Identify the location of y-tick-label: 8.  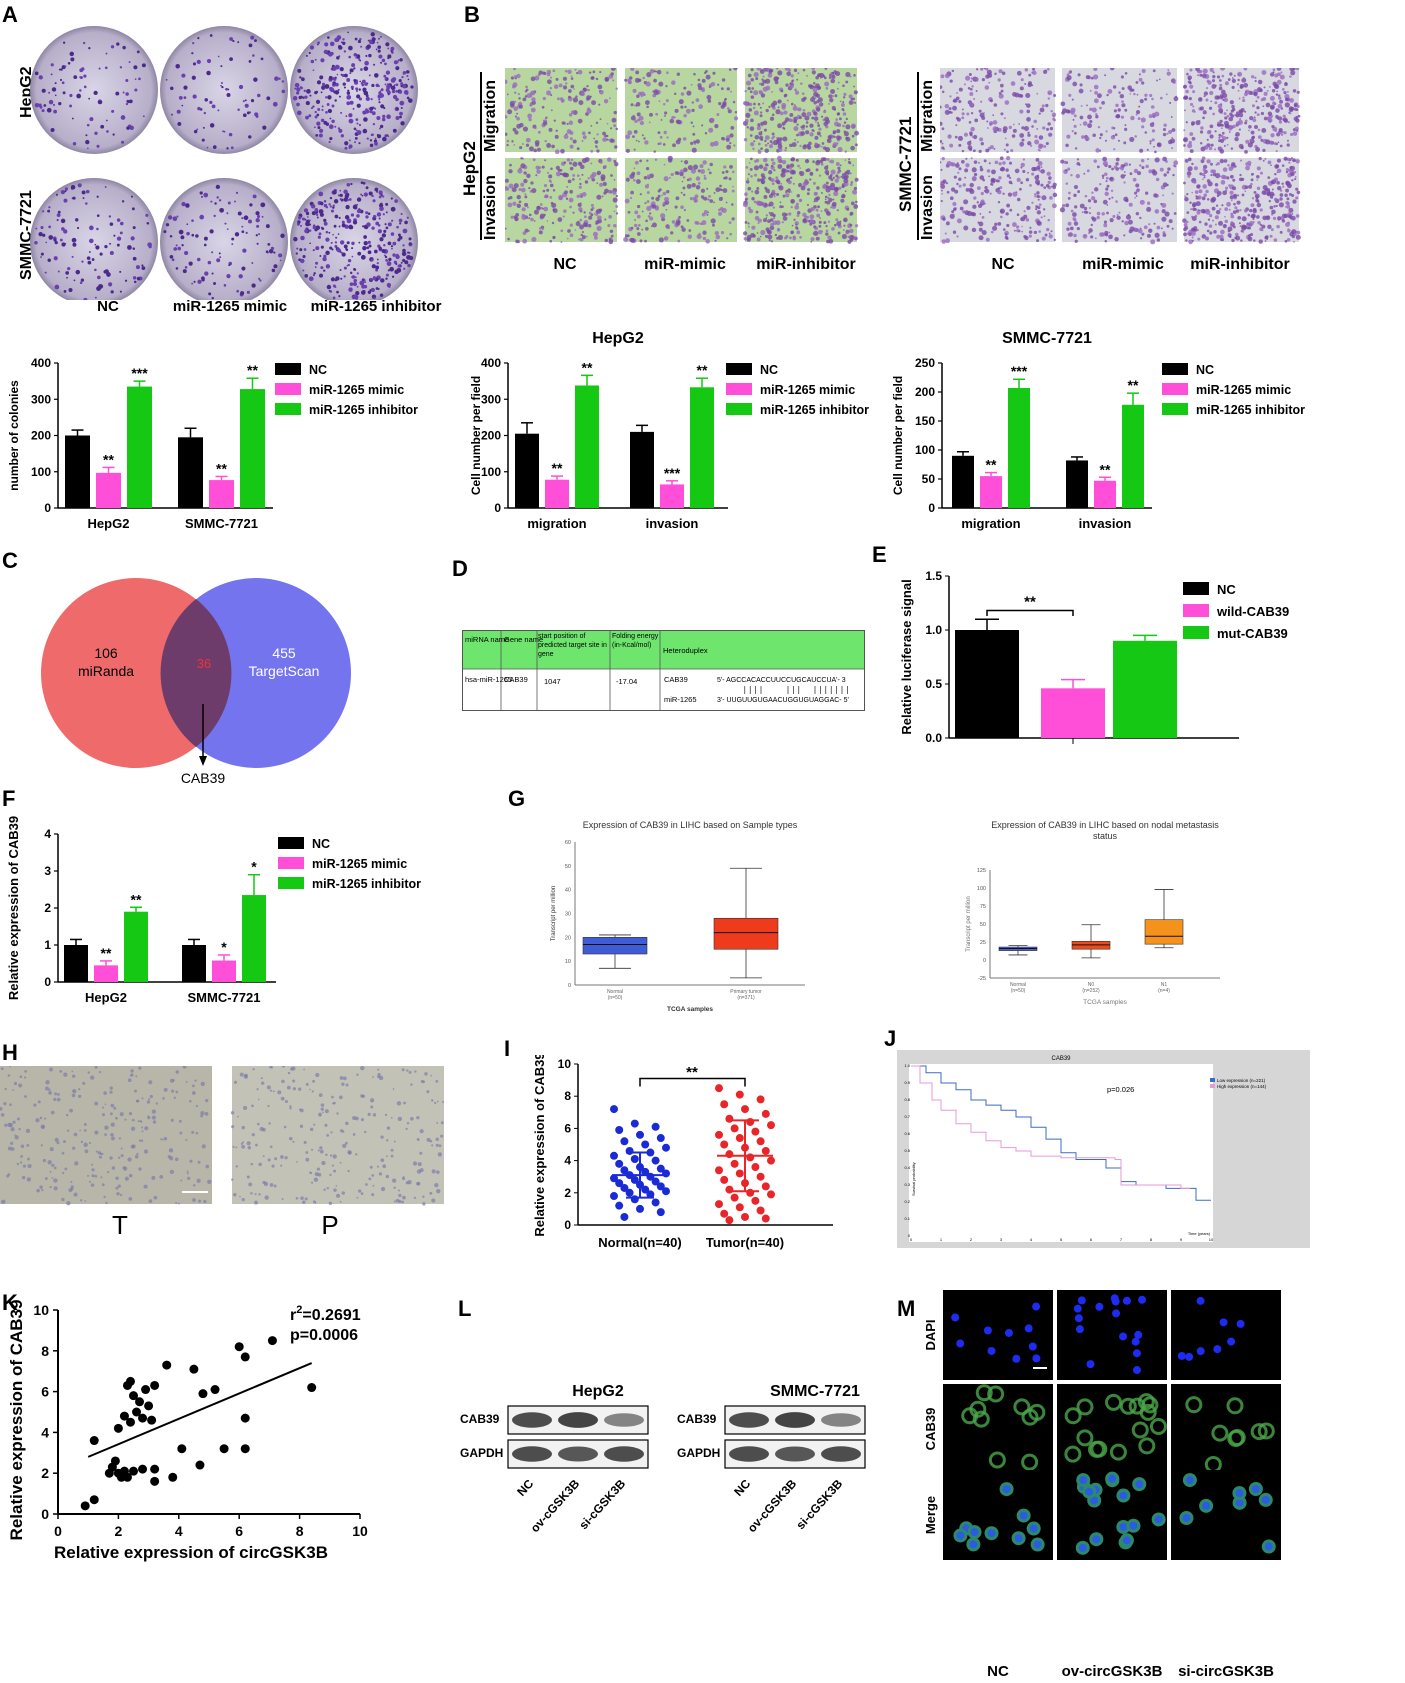
(567, 1096).